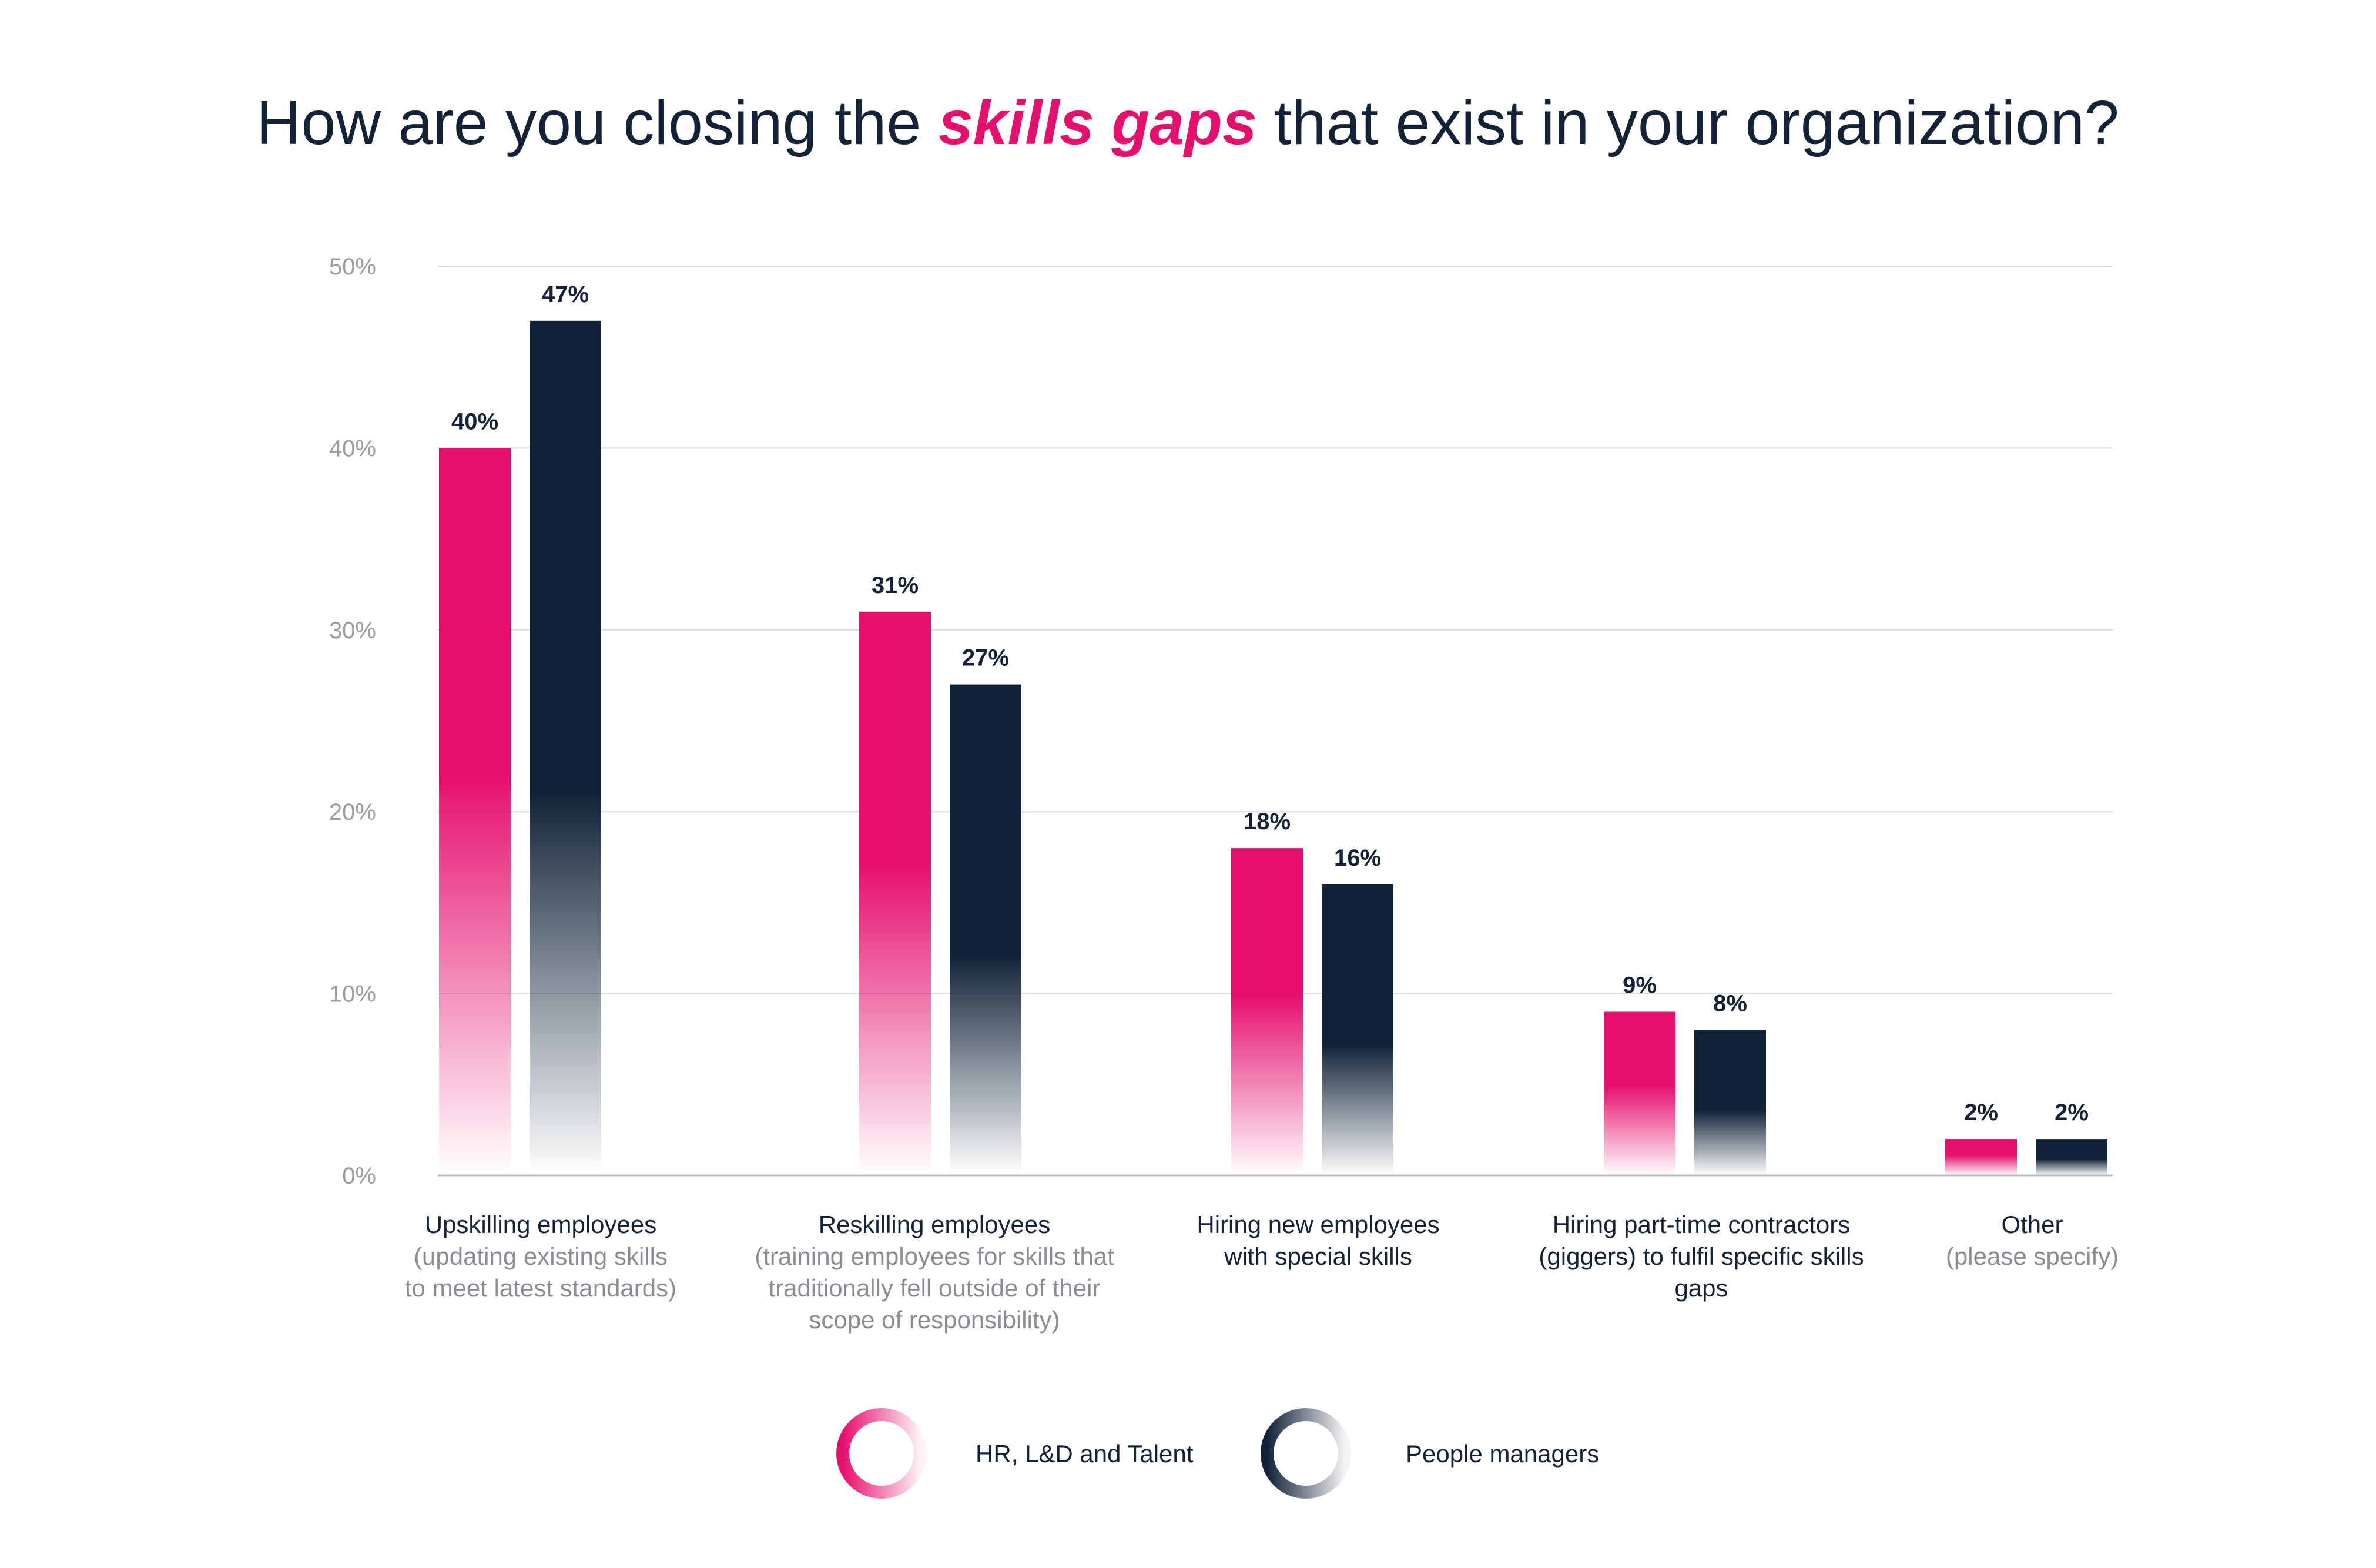 Image resolution: width=2376 pixels, height=1568 pixels. I want to click on value-label: 18%, so click(1267, 822).